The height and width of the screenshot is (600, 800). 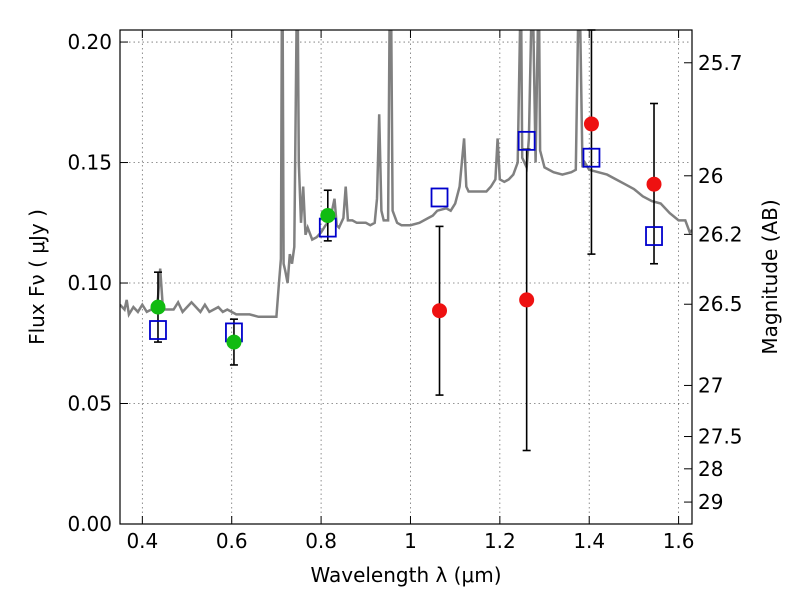 I want to click on y2-tick-label: 26.5, so click(x=720, y=304).